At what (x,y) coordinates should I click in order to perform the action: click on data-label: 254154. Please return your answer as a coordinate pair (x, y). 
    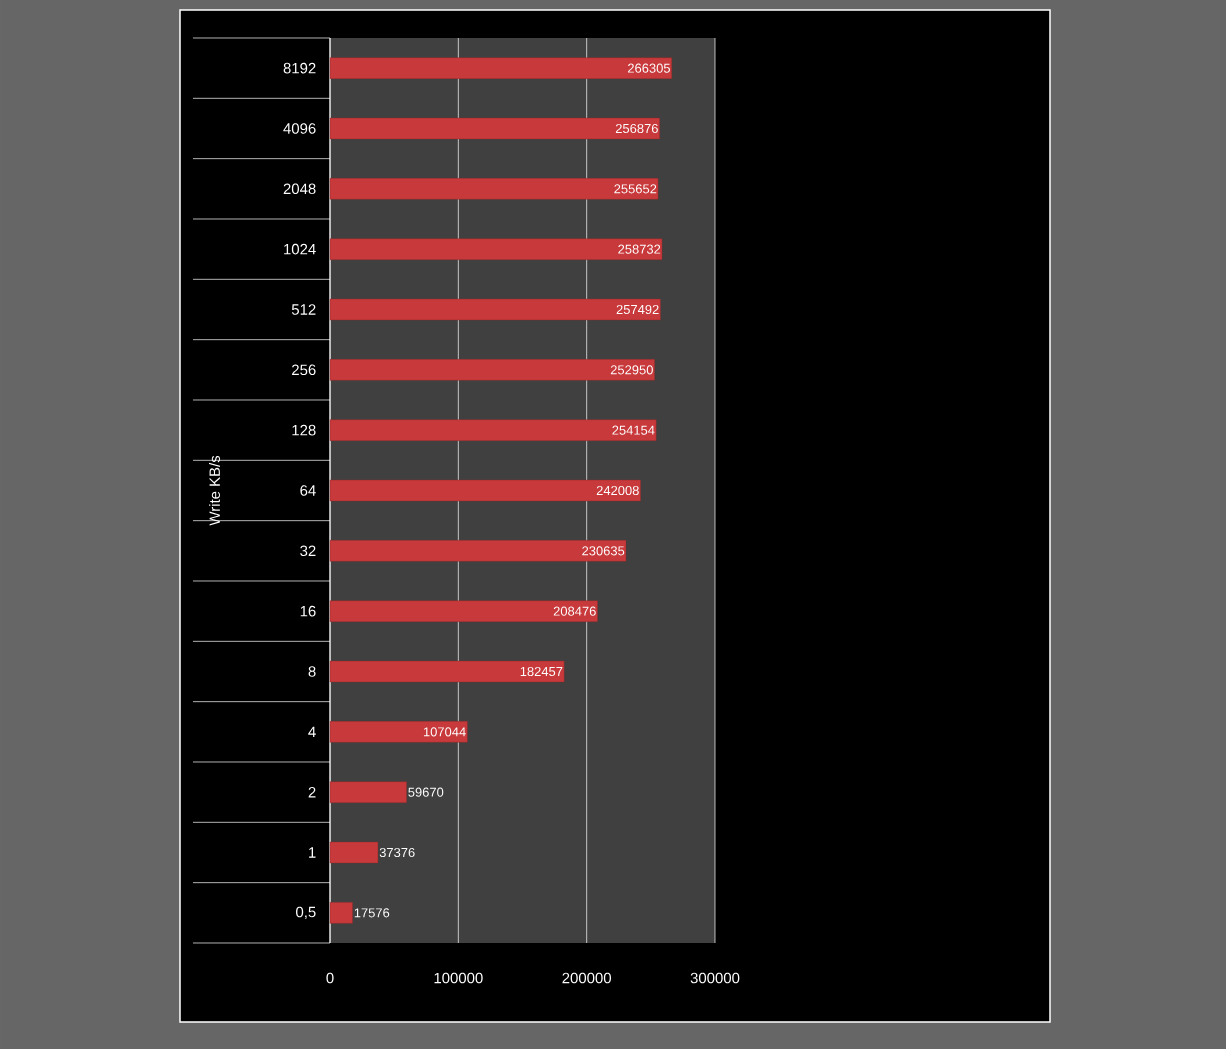
    Looking at the image, I should click on (633, 430).